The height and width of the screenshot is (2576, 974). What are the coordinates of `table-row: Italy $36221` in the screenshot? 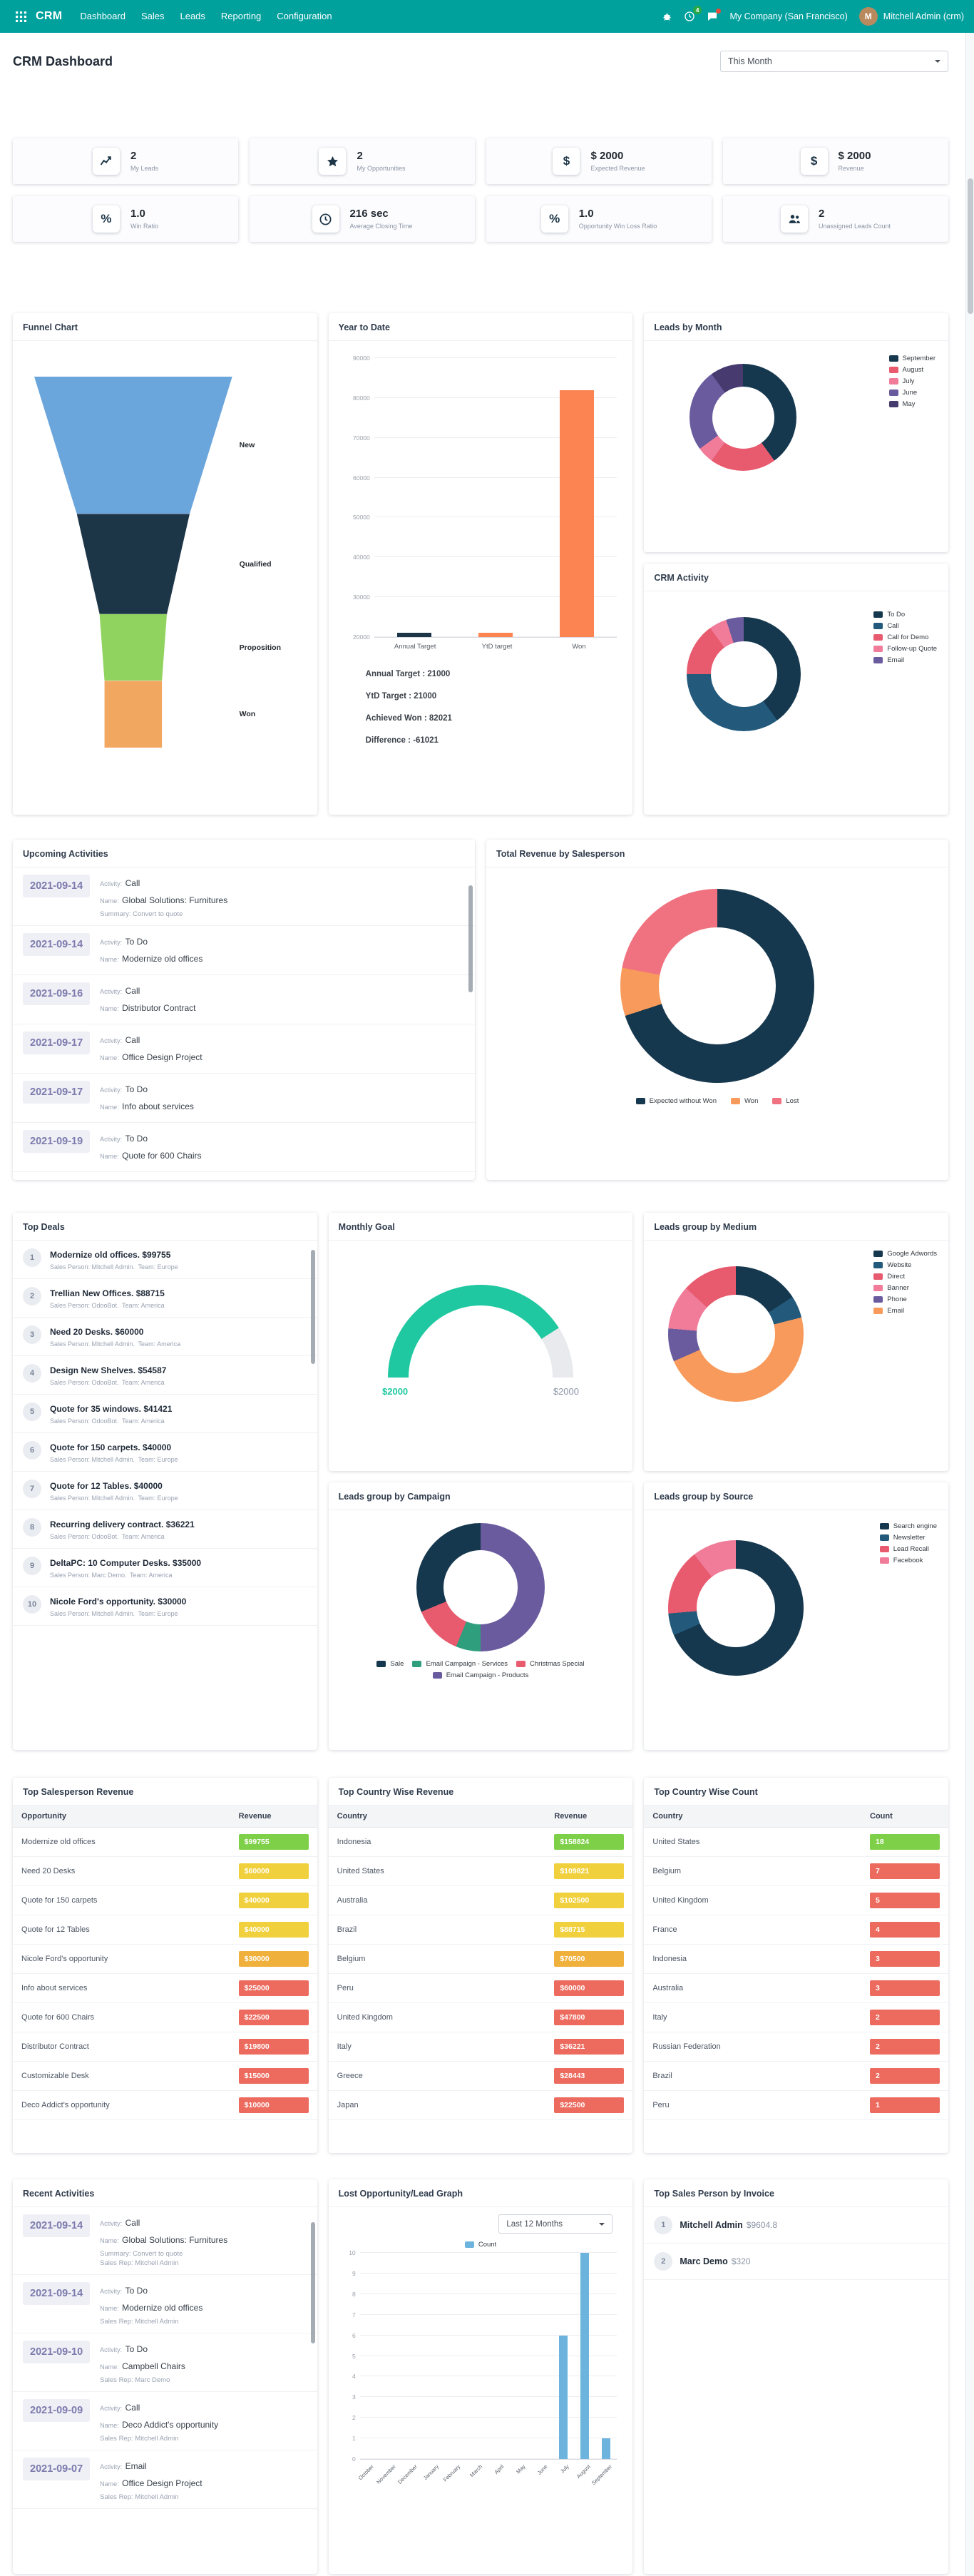 It's located at (480, 2047).